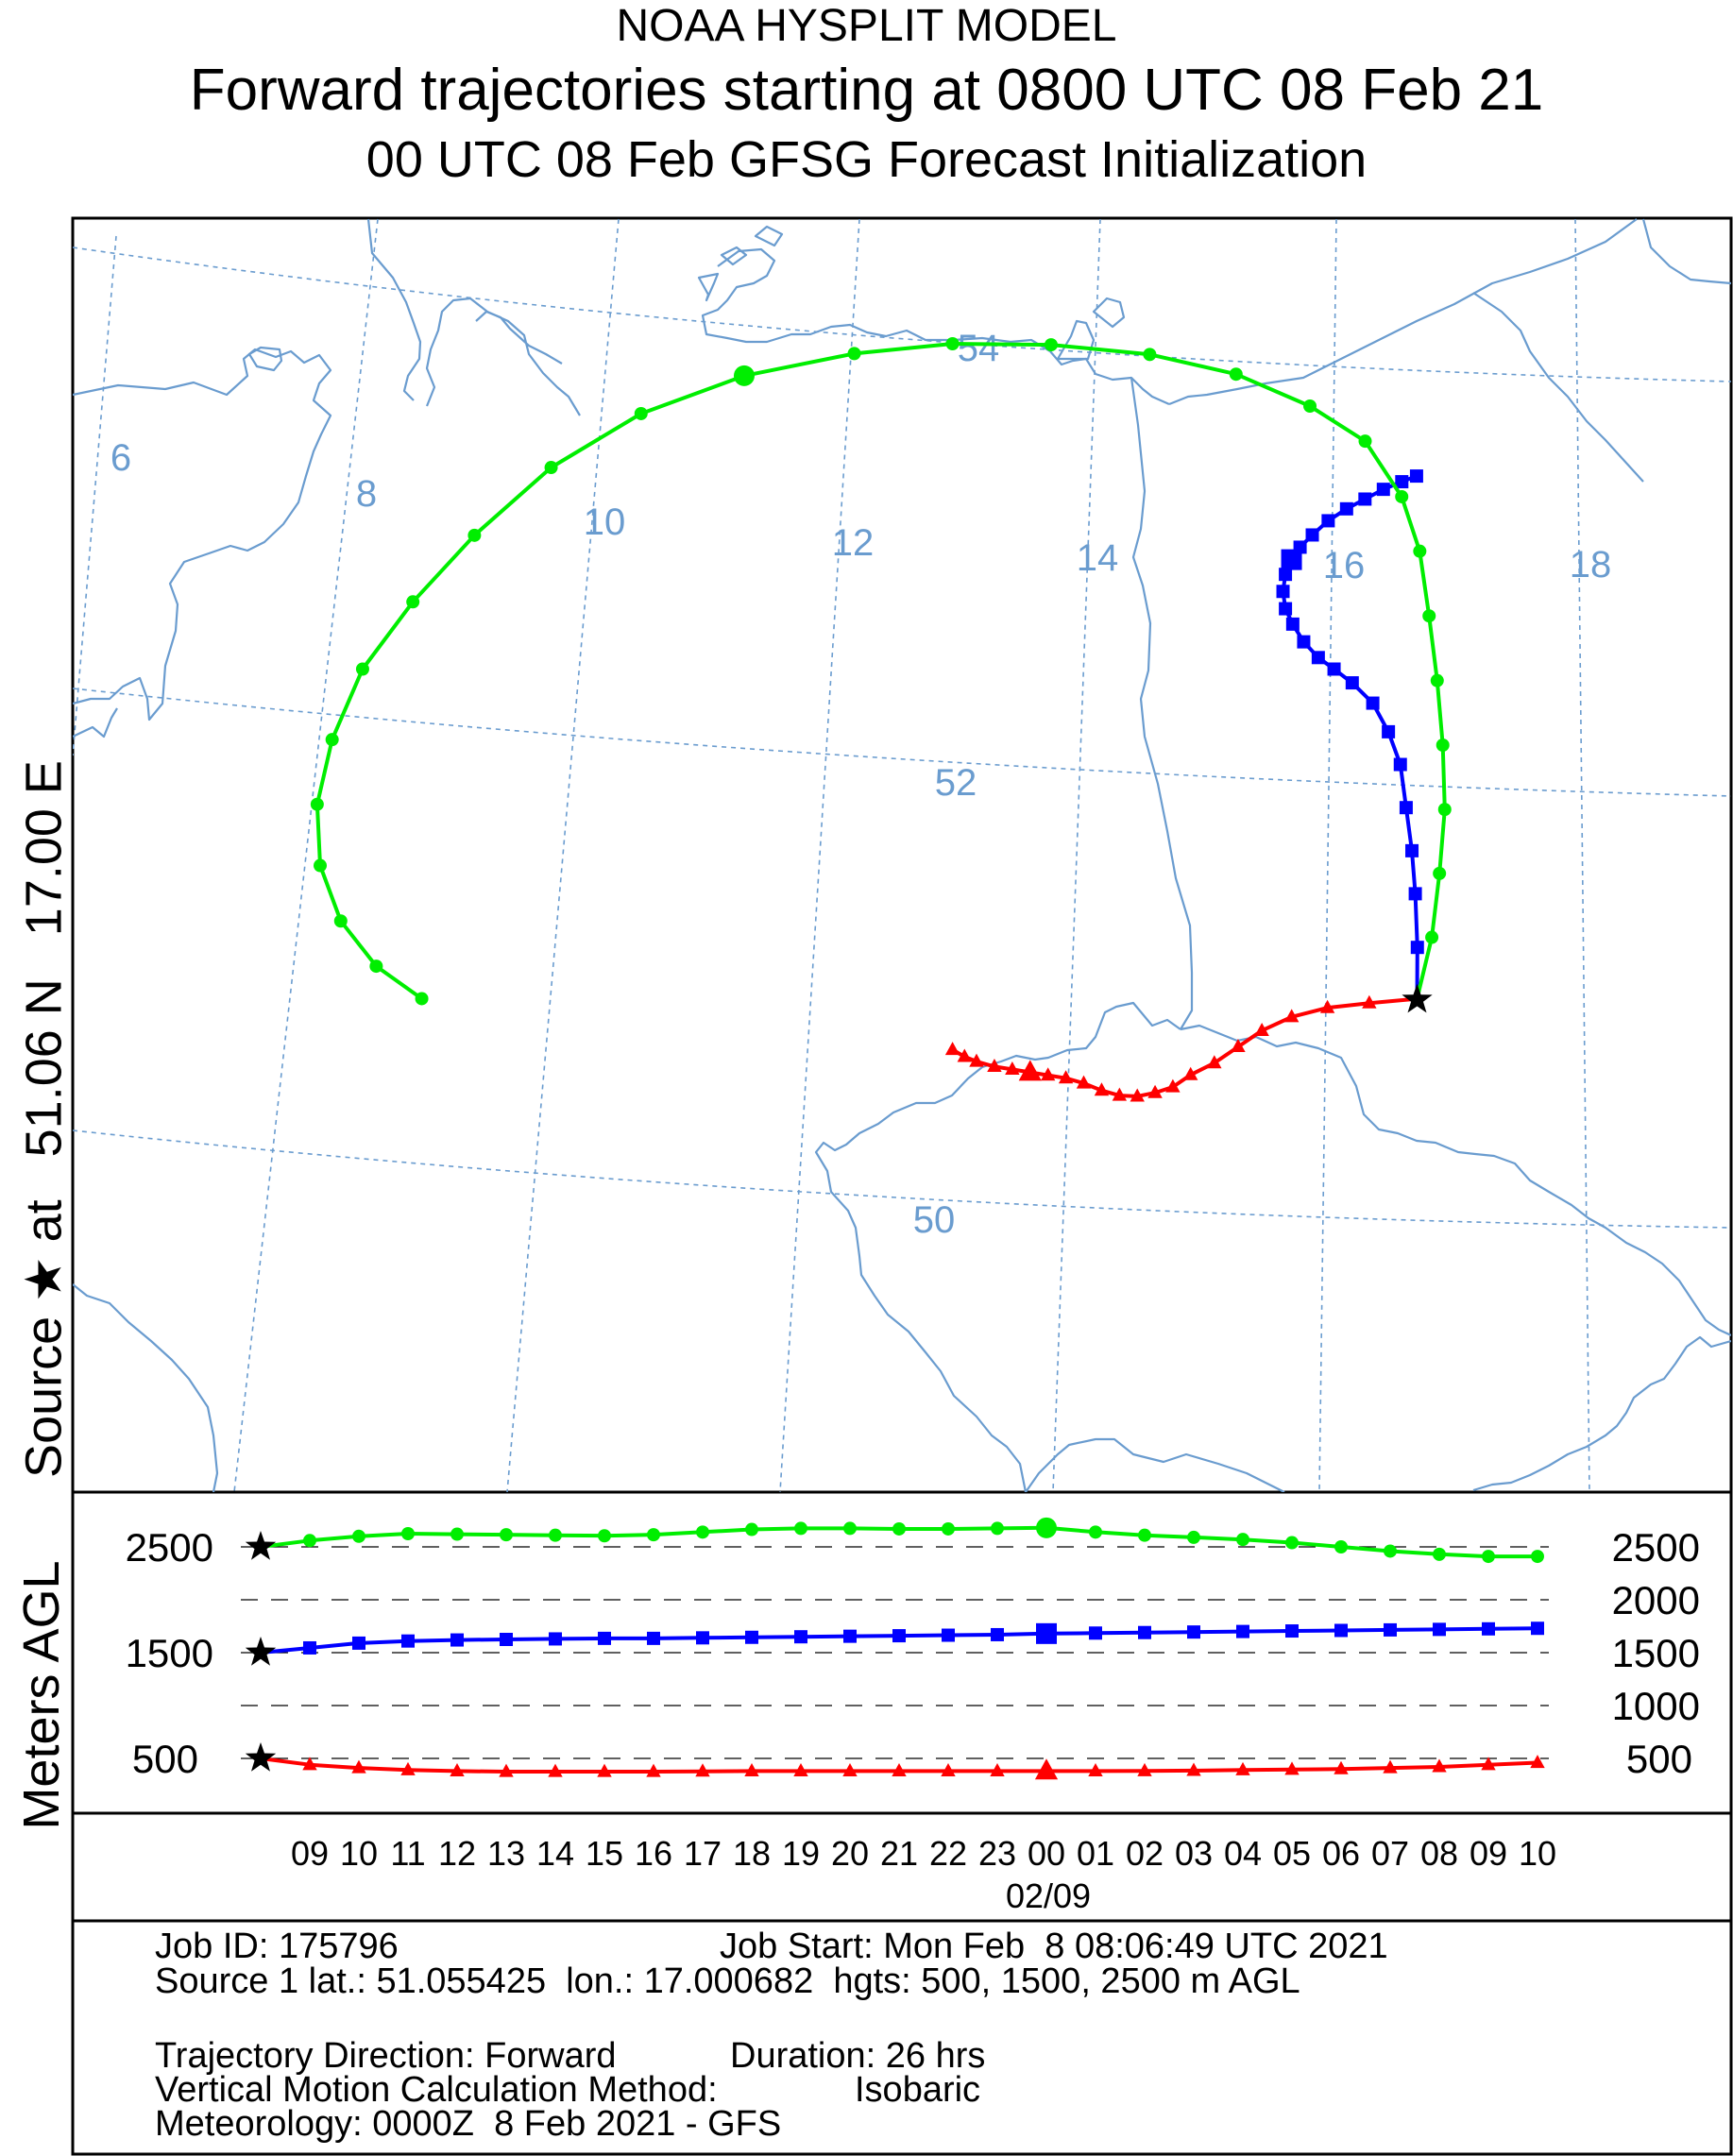 Image resolution: width=1733 pixels, height=2156 pixels. What do you see at coordinates (1048, 1896) in the screenshot?
I see `date-label: 02/09` at bounding box center [1048, 1896].